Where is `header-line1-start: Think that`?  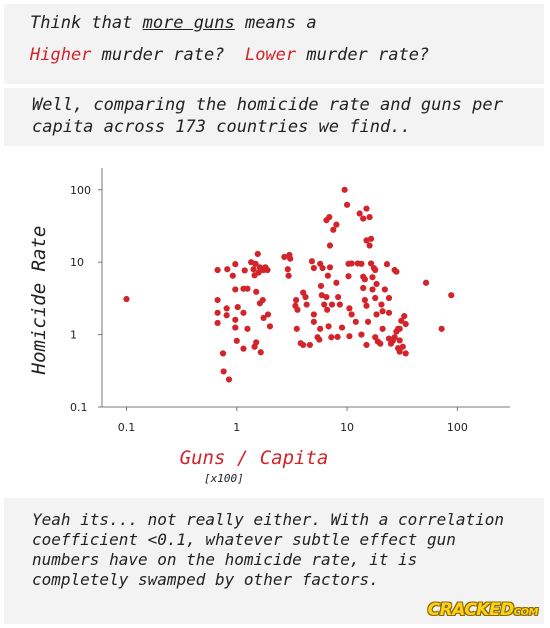 header-line1-start: Think that is located at coordinates (86, 23).